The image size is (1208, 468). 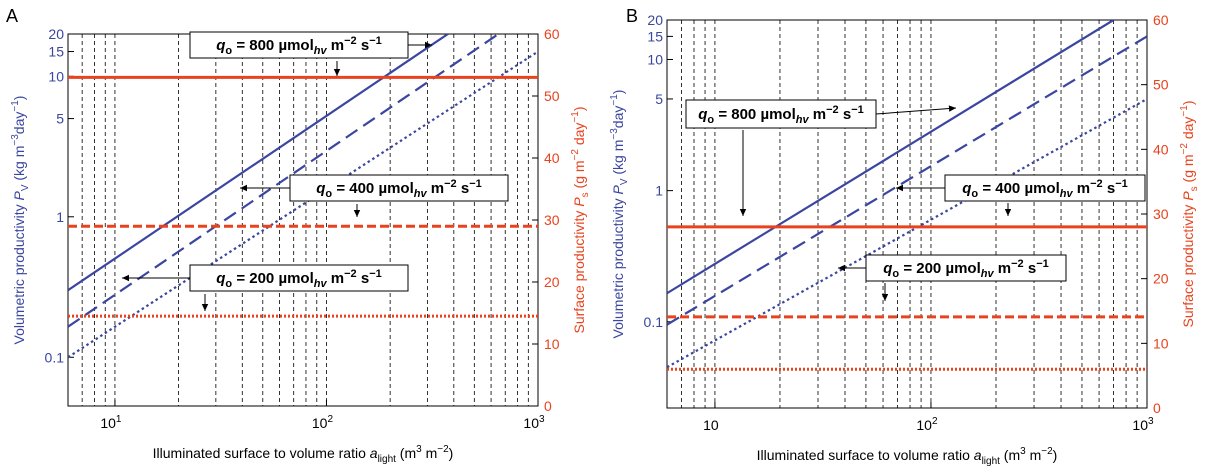 What do you see at coordinates (552, 220) in the screenshot?
I see `y-right-tick-label: 30` at bounding box center [552, 220].